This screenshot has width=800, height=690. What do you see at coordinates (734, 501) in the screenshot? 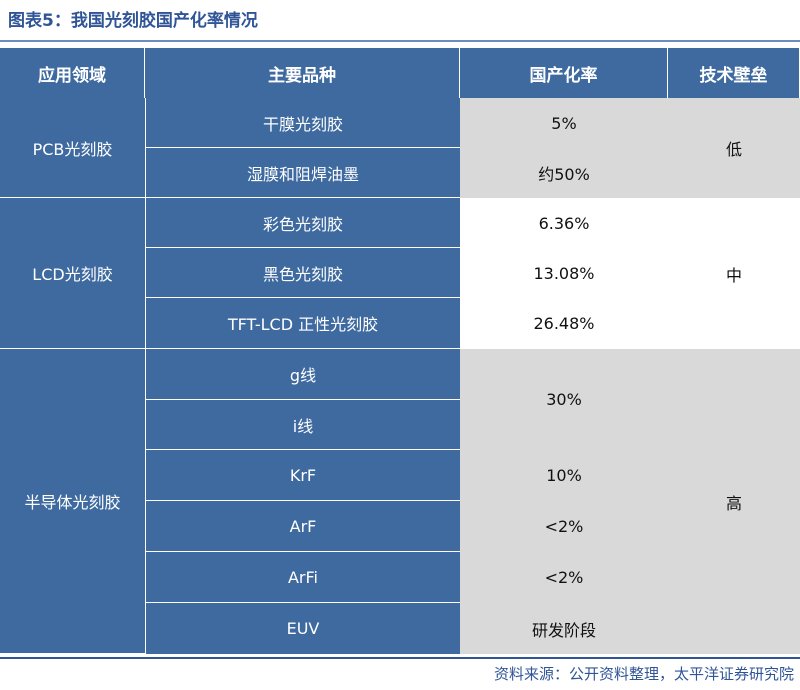
I see `barrier-high: 高` at bounding box center [734, 501].